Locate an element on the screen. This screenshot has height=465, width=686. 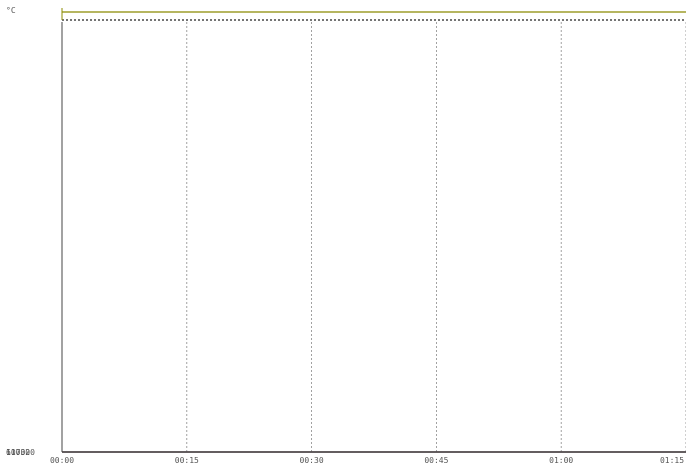
y-tick-label: 1.00 is located at coordinates (15, 452).